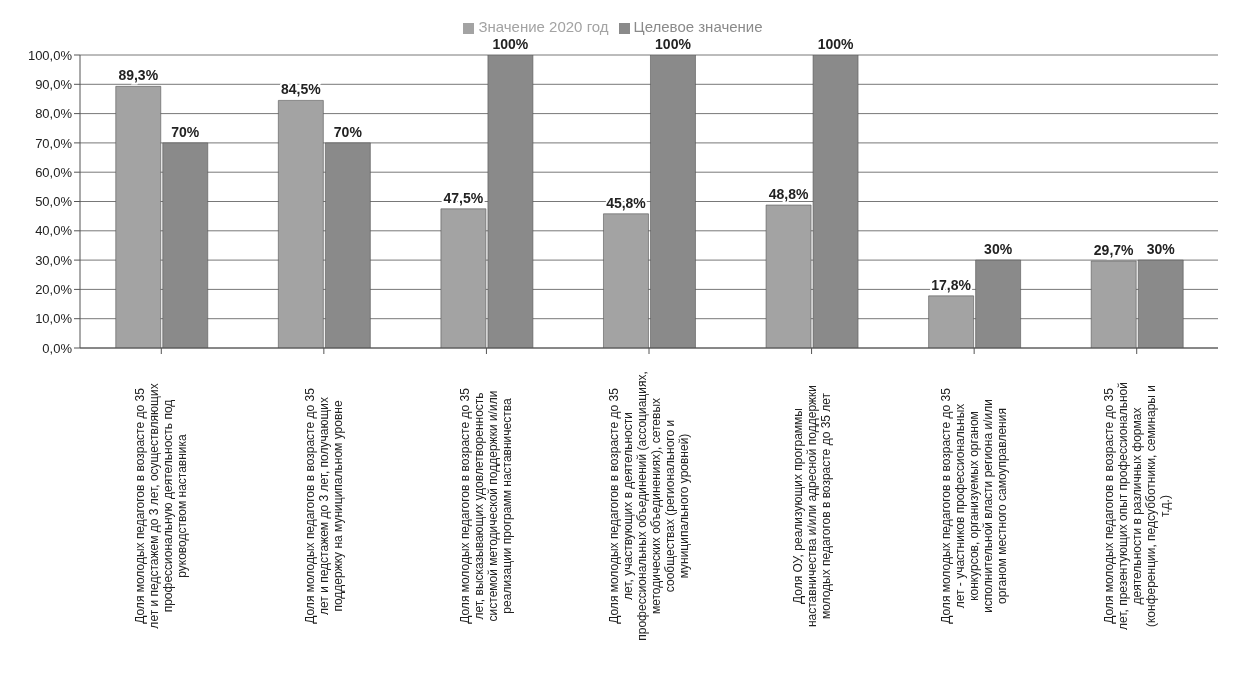  I want to click on y-tick-label: 30,0%, so click(54, 260).